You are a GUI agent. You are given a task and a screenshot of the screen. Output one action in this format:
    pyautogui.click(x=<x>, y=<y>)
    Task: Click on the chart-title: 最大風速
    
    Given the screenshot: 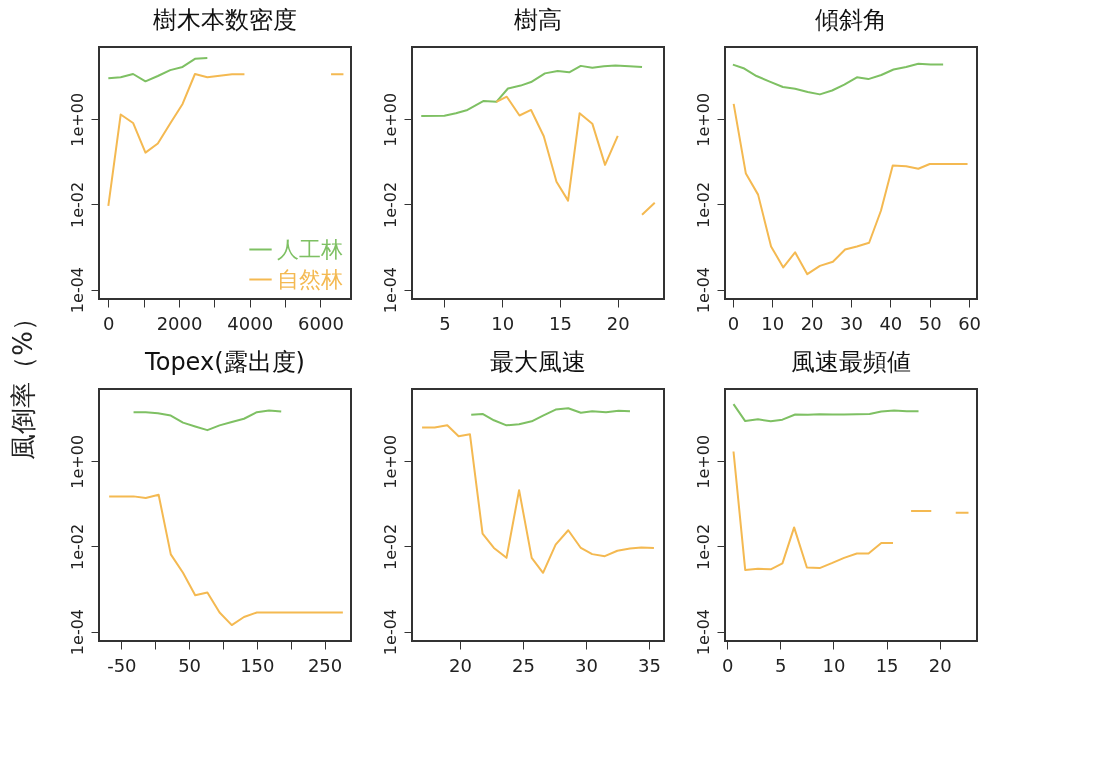 What is the action you would take?
    pyautogui.click(x=538, y=362)
    